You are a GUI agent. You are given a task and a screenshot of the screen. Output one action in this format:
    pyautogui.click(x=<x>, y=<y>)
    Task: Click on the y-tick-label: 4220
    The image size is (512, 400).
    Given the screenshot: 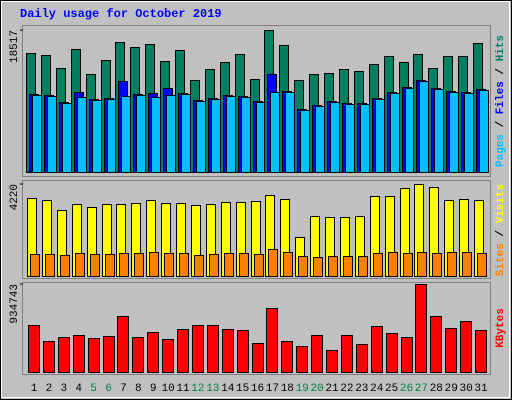 What is the action you would take?
    pyautogui.click(x=15, y=197)
    